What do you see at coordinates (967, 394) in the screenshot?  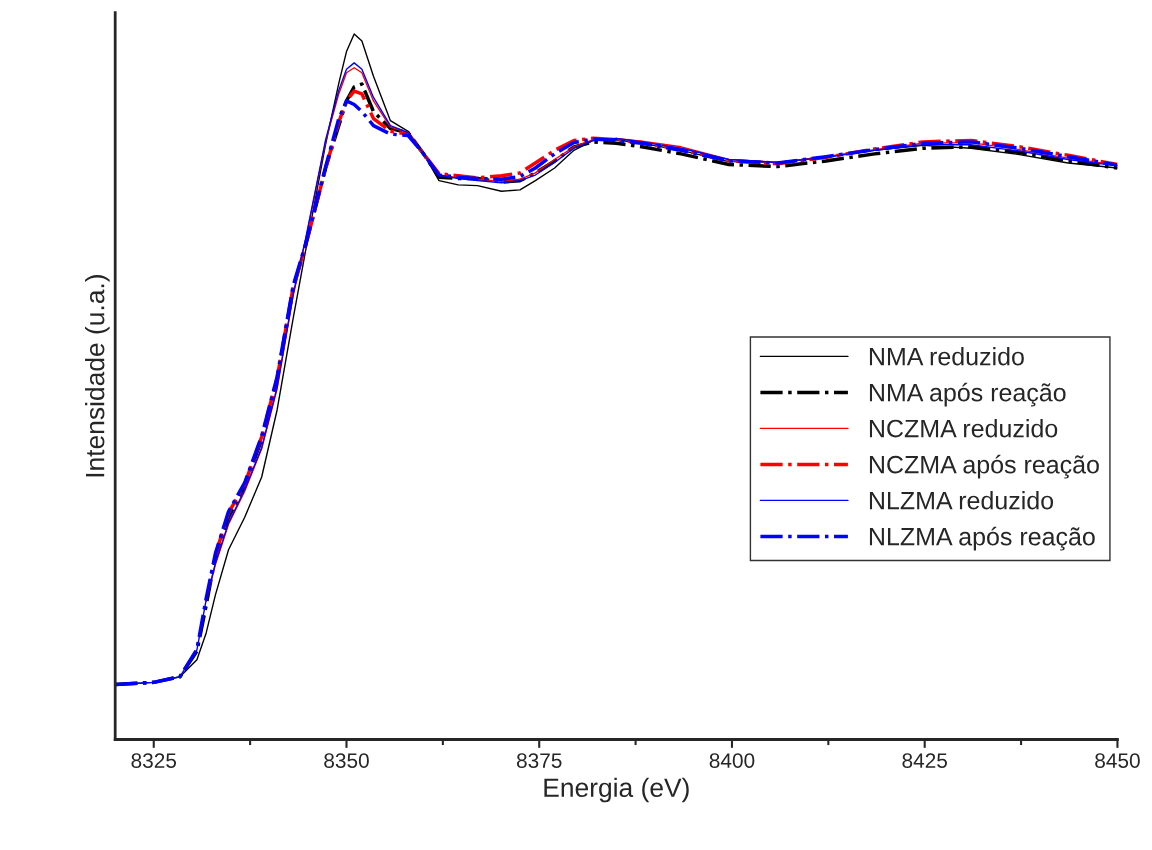 I see `legend-label: NMA após reação` at bounding box center [967, 394].